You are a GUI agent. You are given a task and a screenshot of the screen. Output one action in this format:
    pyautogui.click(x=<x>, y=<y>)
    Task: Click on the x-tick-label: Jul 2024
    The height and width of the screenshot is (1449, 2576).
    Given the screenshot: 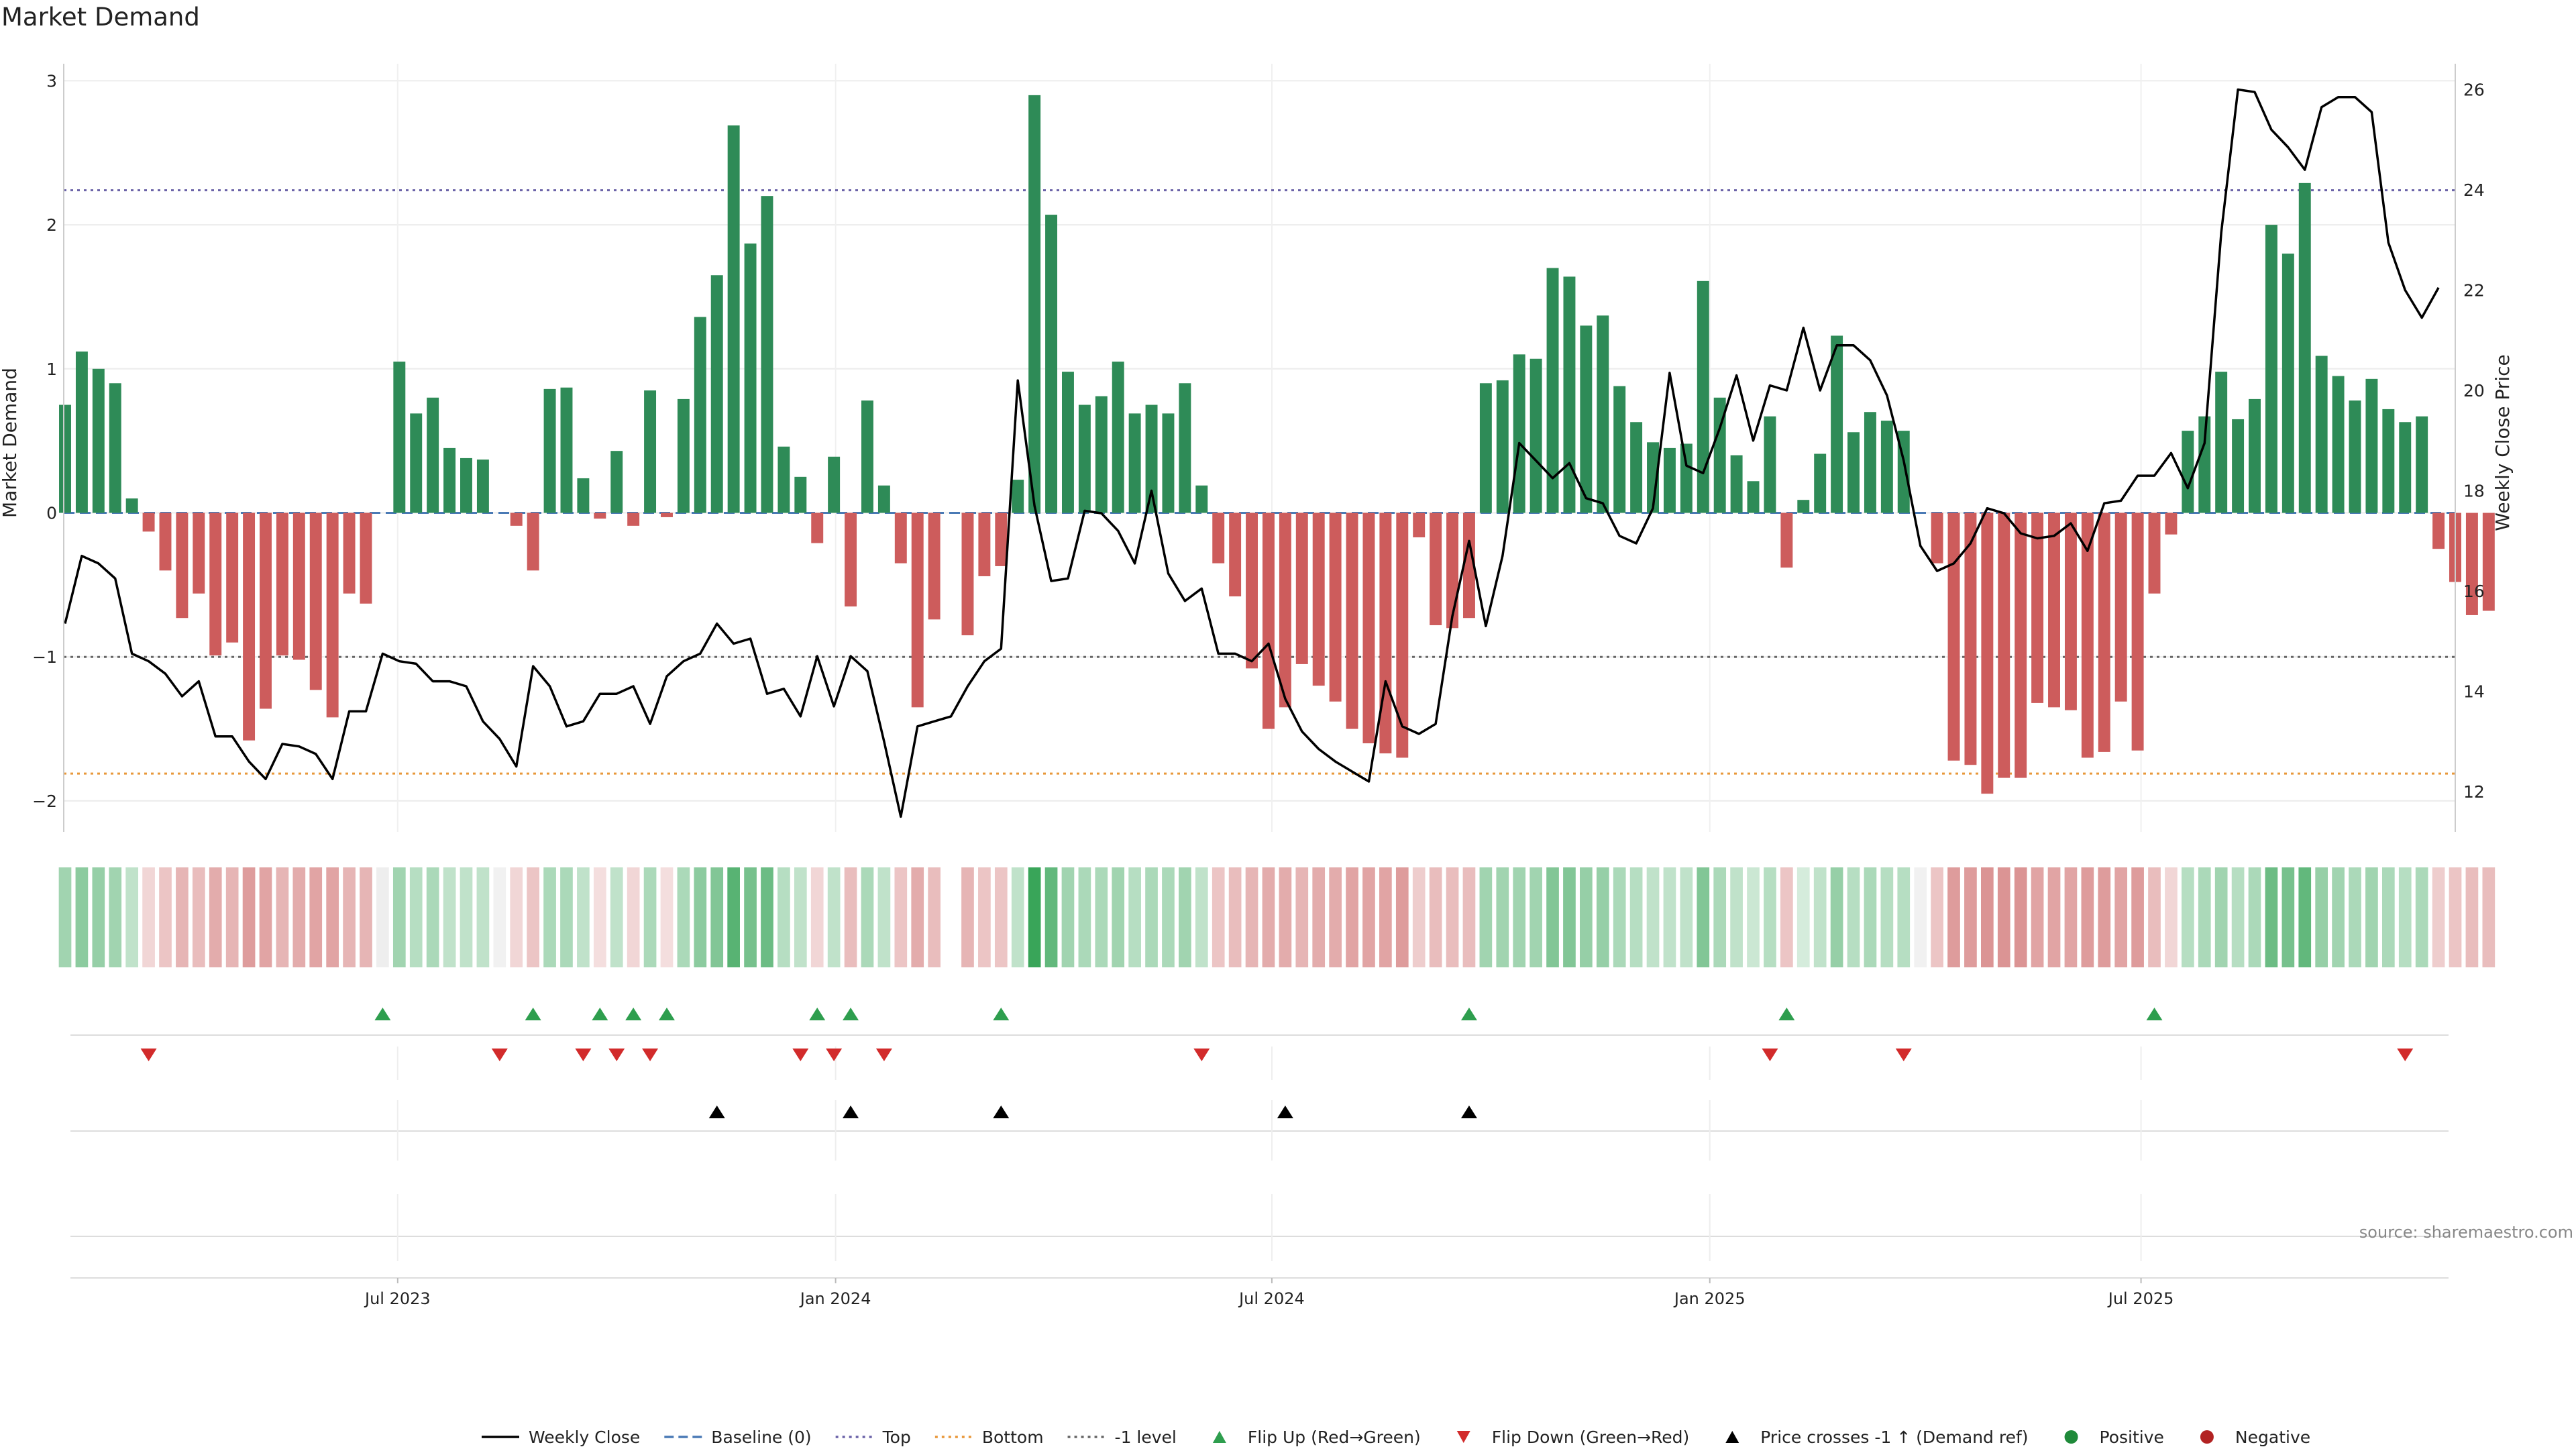 What is the action you would take?
    pyautogui.click(x=1271, y=1298)
    